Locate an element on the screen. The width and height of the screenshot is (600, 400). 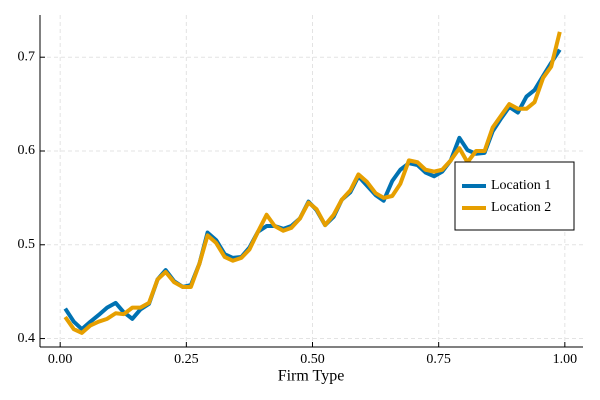
y-tick-label: 0.7 is located at coordinates (27, 56).